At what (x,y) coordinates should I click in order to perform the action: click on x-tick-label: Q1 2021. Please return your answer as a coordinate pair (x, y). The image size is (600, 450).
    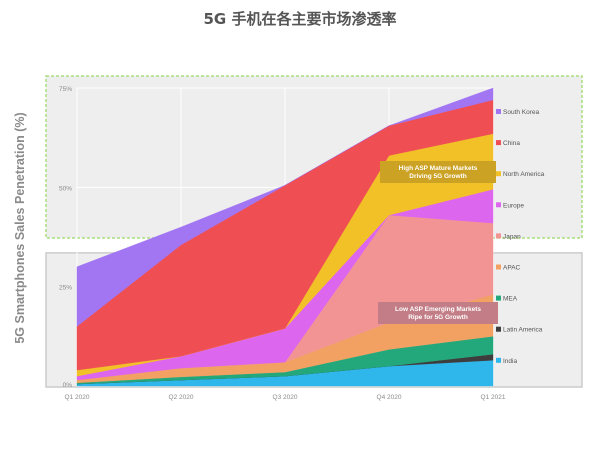
    Looking at the image, I should click on (493, 397).